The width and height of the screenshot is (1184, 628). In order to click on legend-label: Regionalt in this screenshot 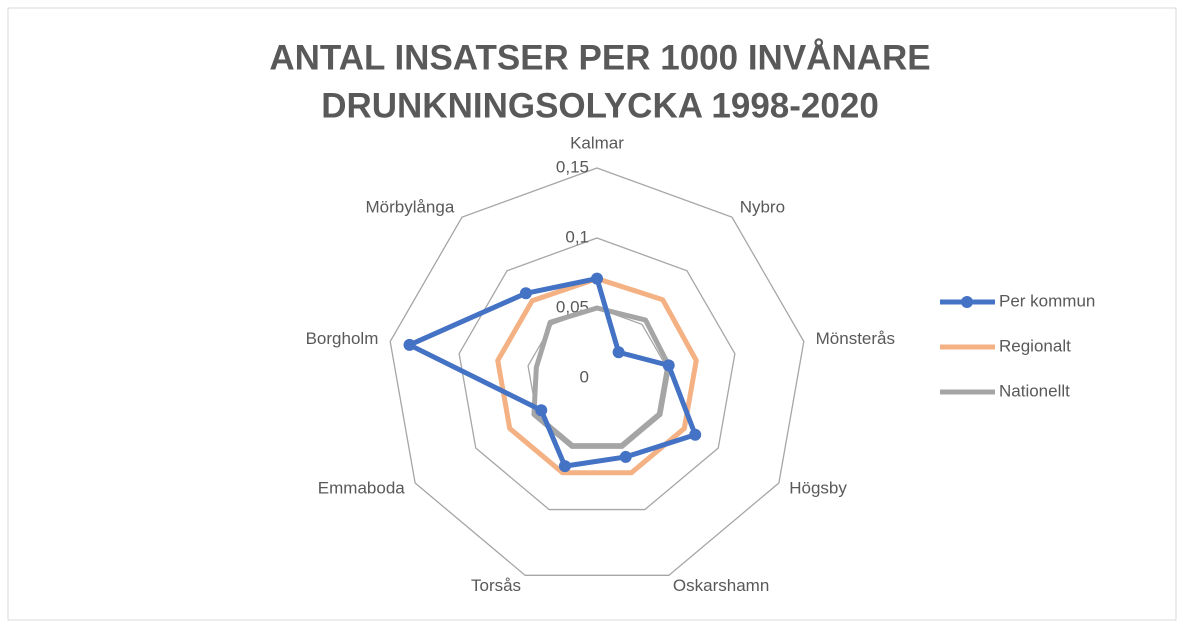, I will do `click(1035, 345)`.